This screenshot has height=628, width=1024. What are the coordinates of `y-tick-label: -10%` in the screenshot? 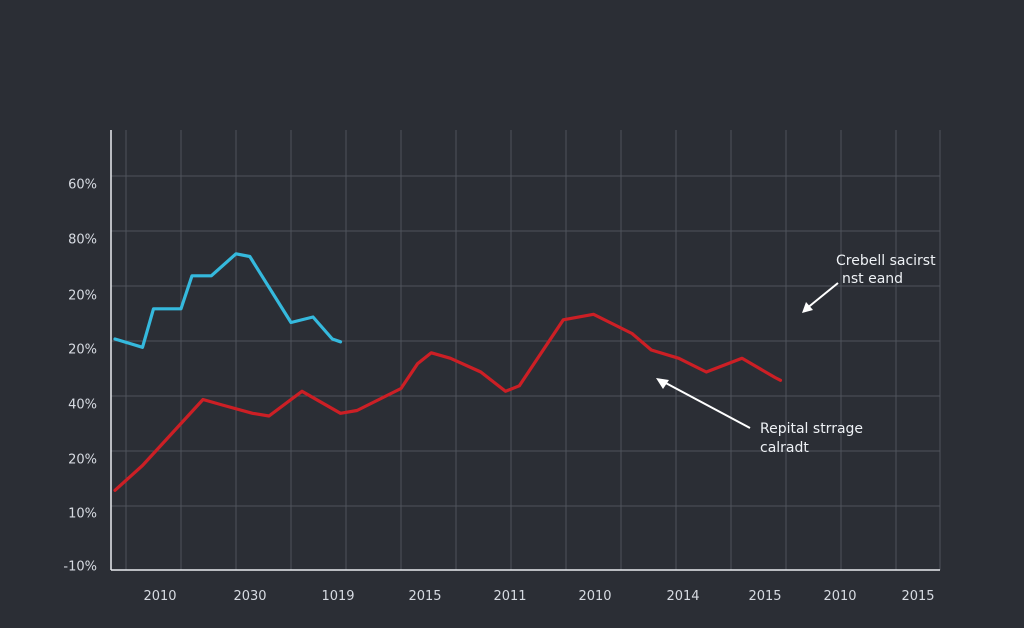 It's located at (80, 567).